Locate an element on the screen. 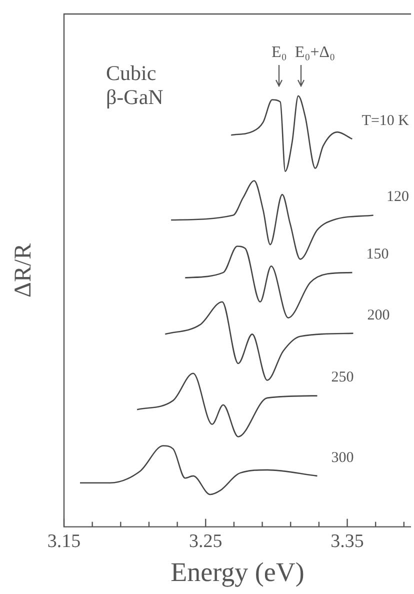 The height and width of the screenshot is (594, 414). x-tick-label: 3.35 is located at coordinates (347, 541).